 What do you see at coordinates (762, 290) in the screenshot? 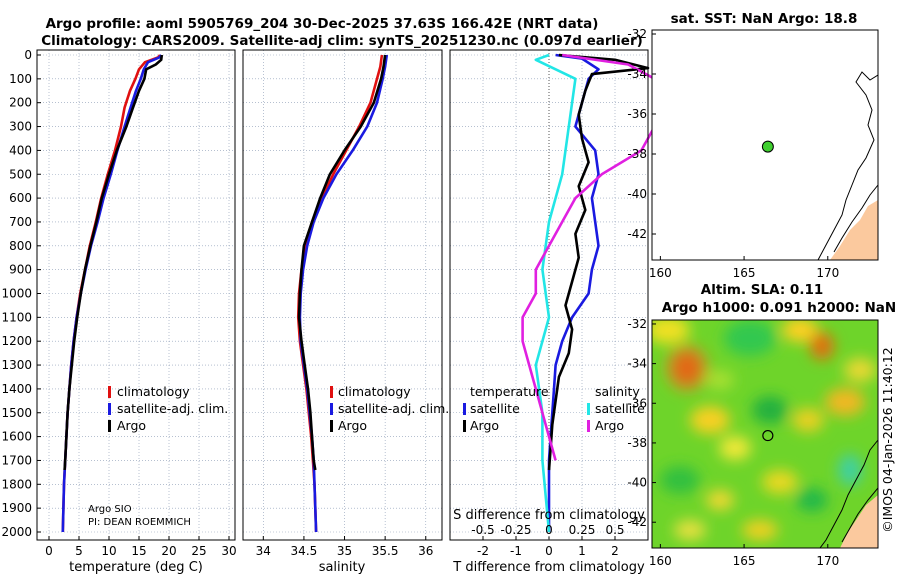
I see `sla-map-title: Altim. SLA: 0.11` at bounding box center [762, 290].